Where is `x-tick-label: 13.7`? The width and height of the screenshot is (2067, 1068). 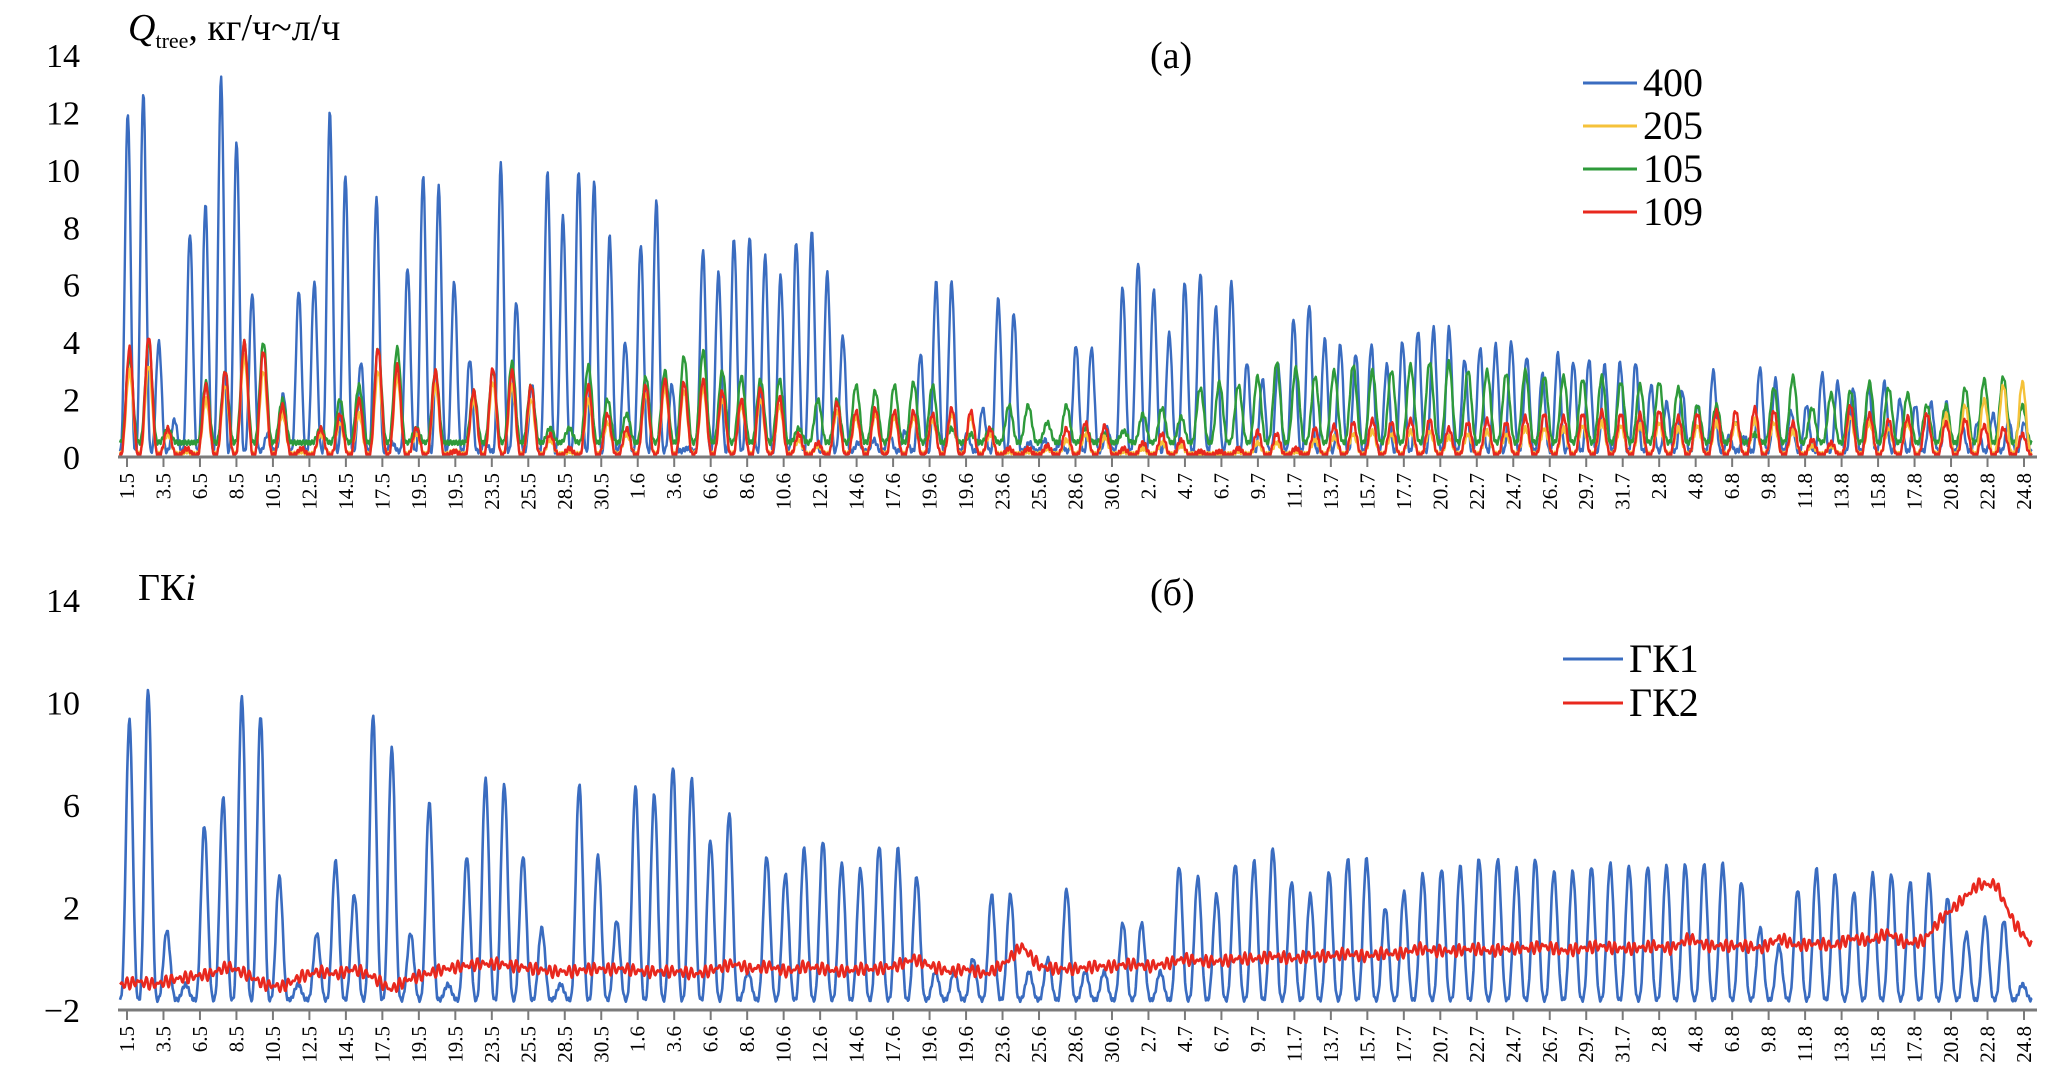 x-tick-label: 13.7 is located at coordinates (1331, 491).